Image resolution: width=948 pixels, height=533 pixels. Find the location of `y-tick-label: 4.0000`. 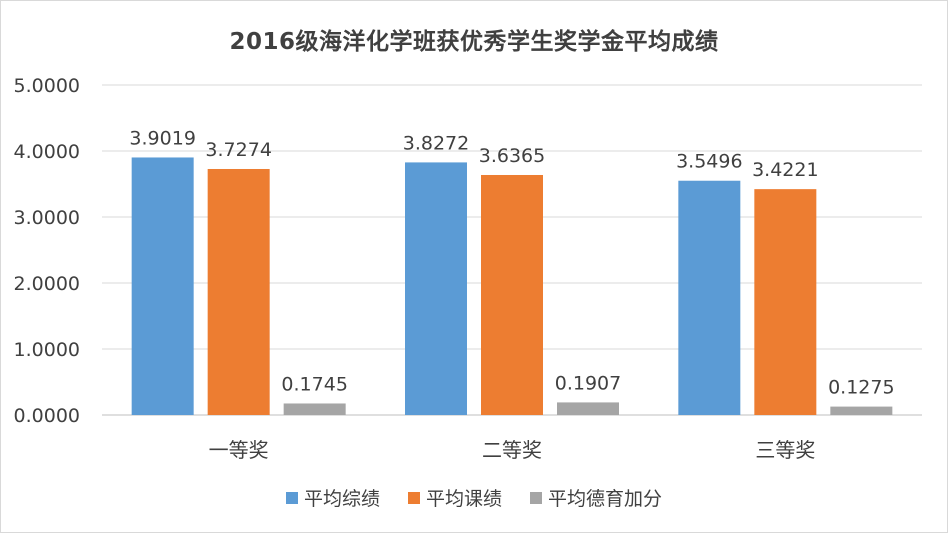

y-tick-label: 4.0000 is located at coordinates (47, 152).